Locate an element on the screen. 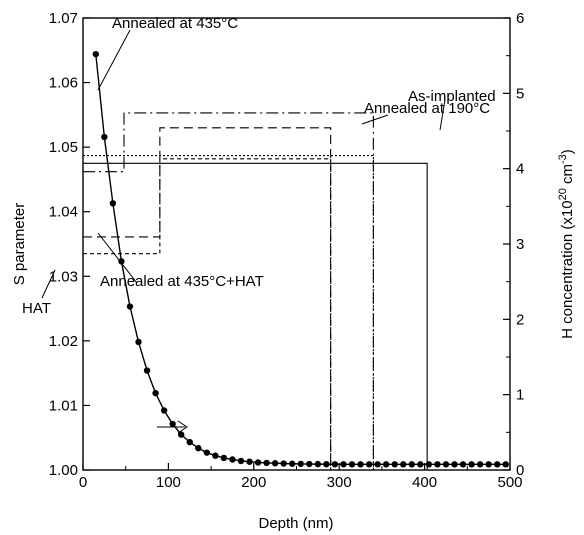 This screenshot has height=535, width=584. x-tick-label: 400 is located at coordinates (424, 482).